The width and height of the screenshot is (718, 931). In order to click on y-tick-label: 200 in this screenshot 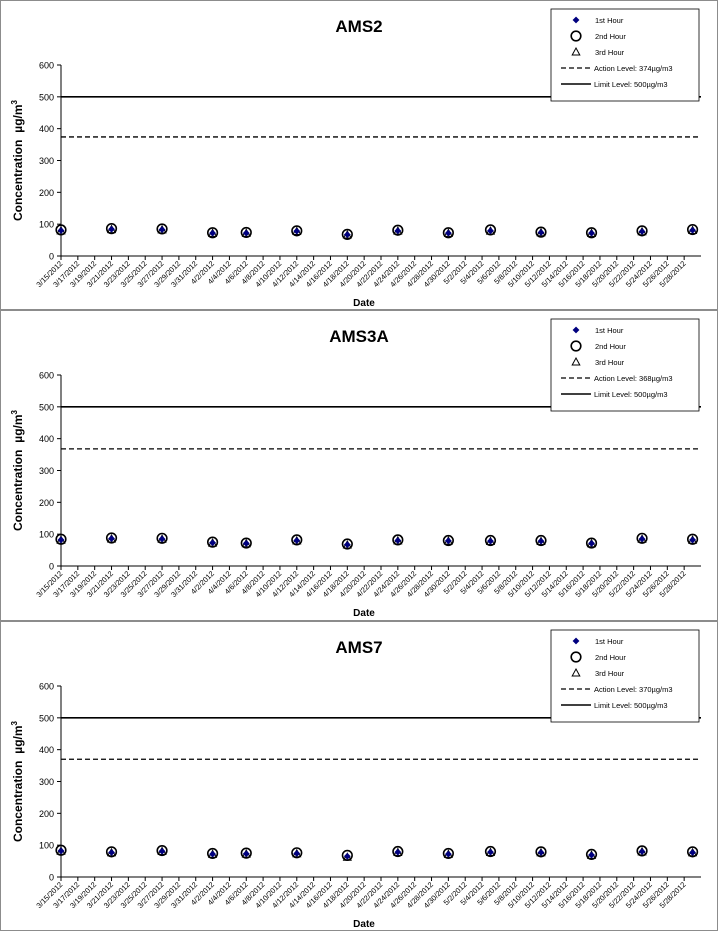, I will do `click(46, 193)`.